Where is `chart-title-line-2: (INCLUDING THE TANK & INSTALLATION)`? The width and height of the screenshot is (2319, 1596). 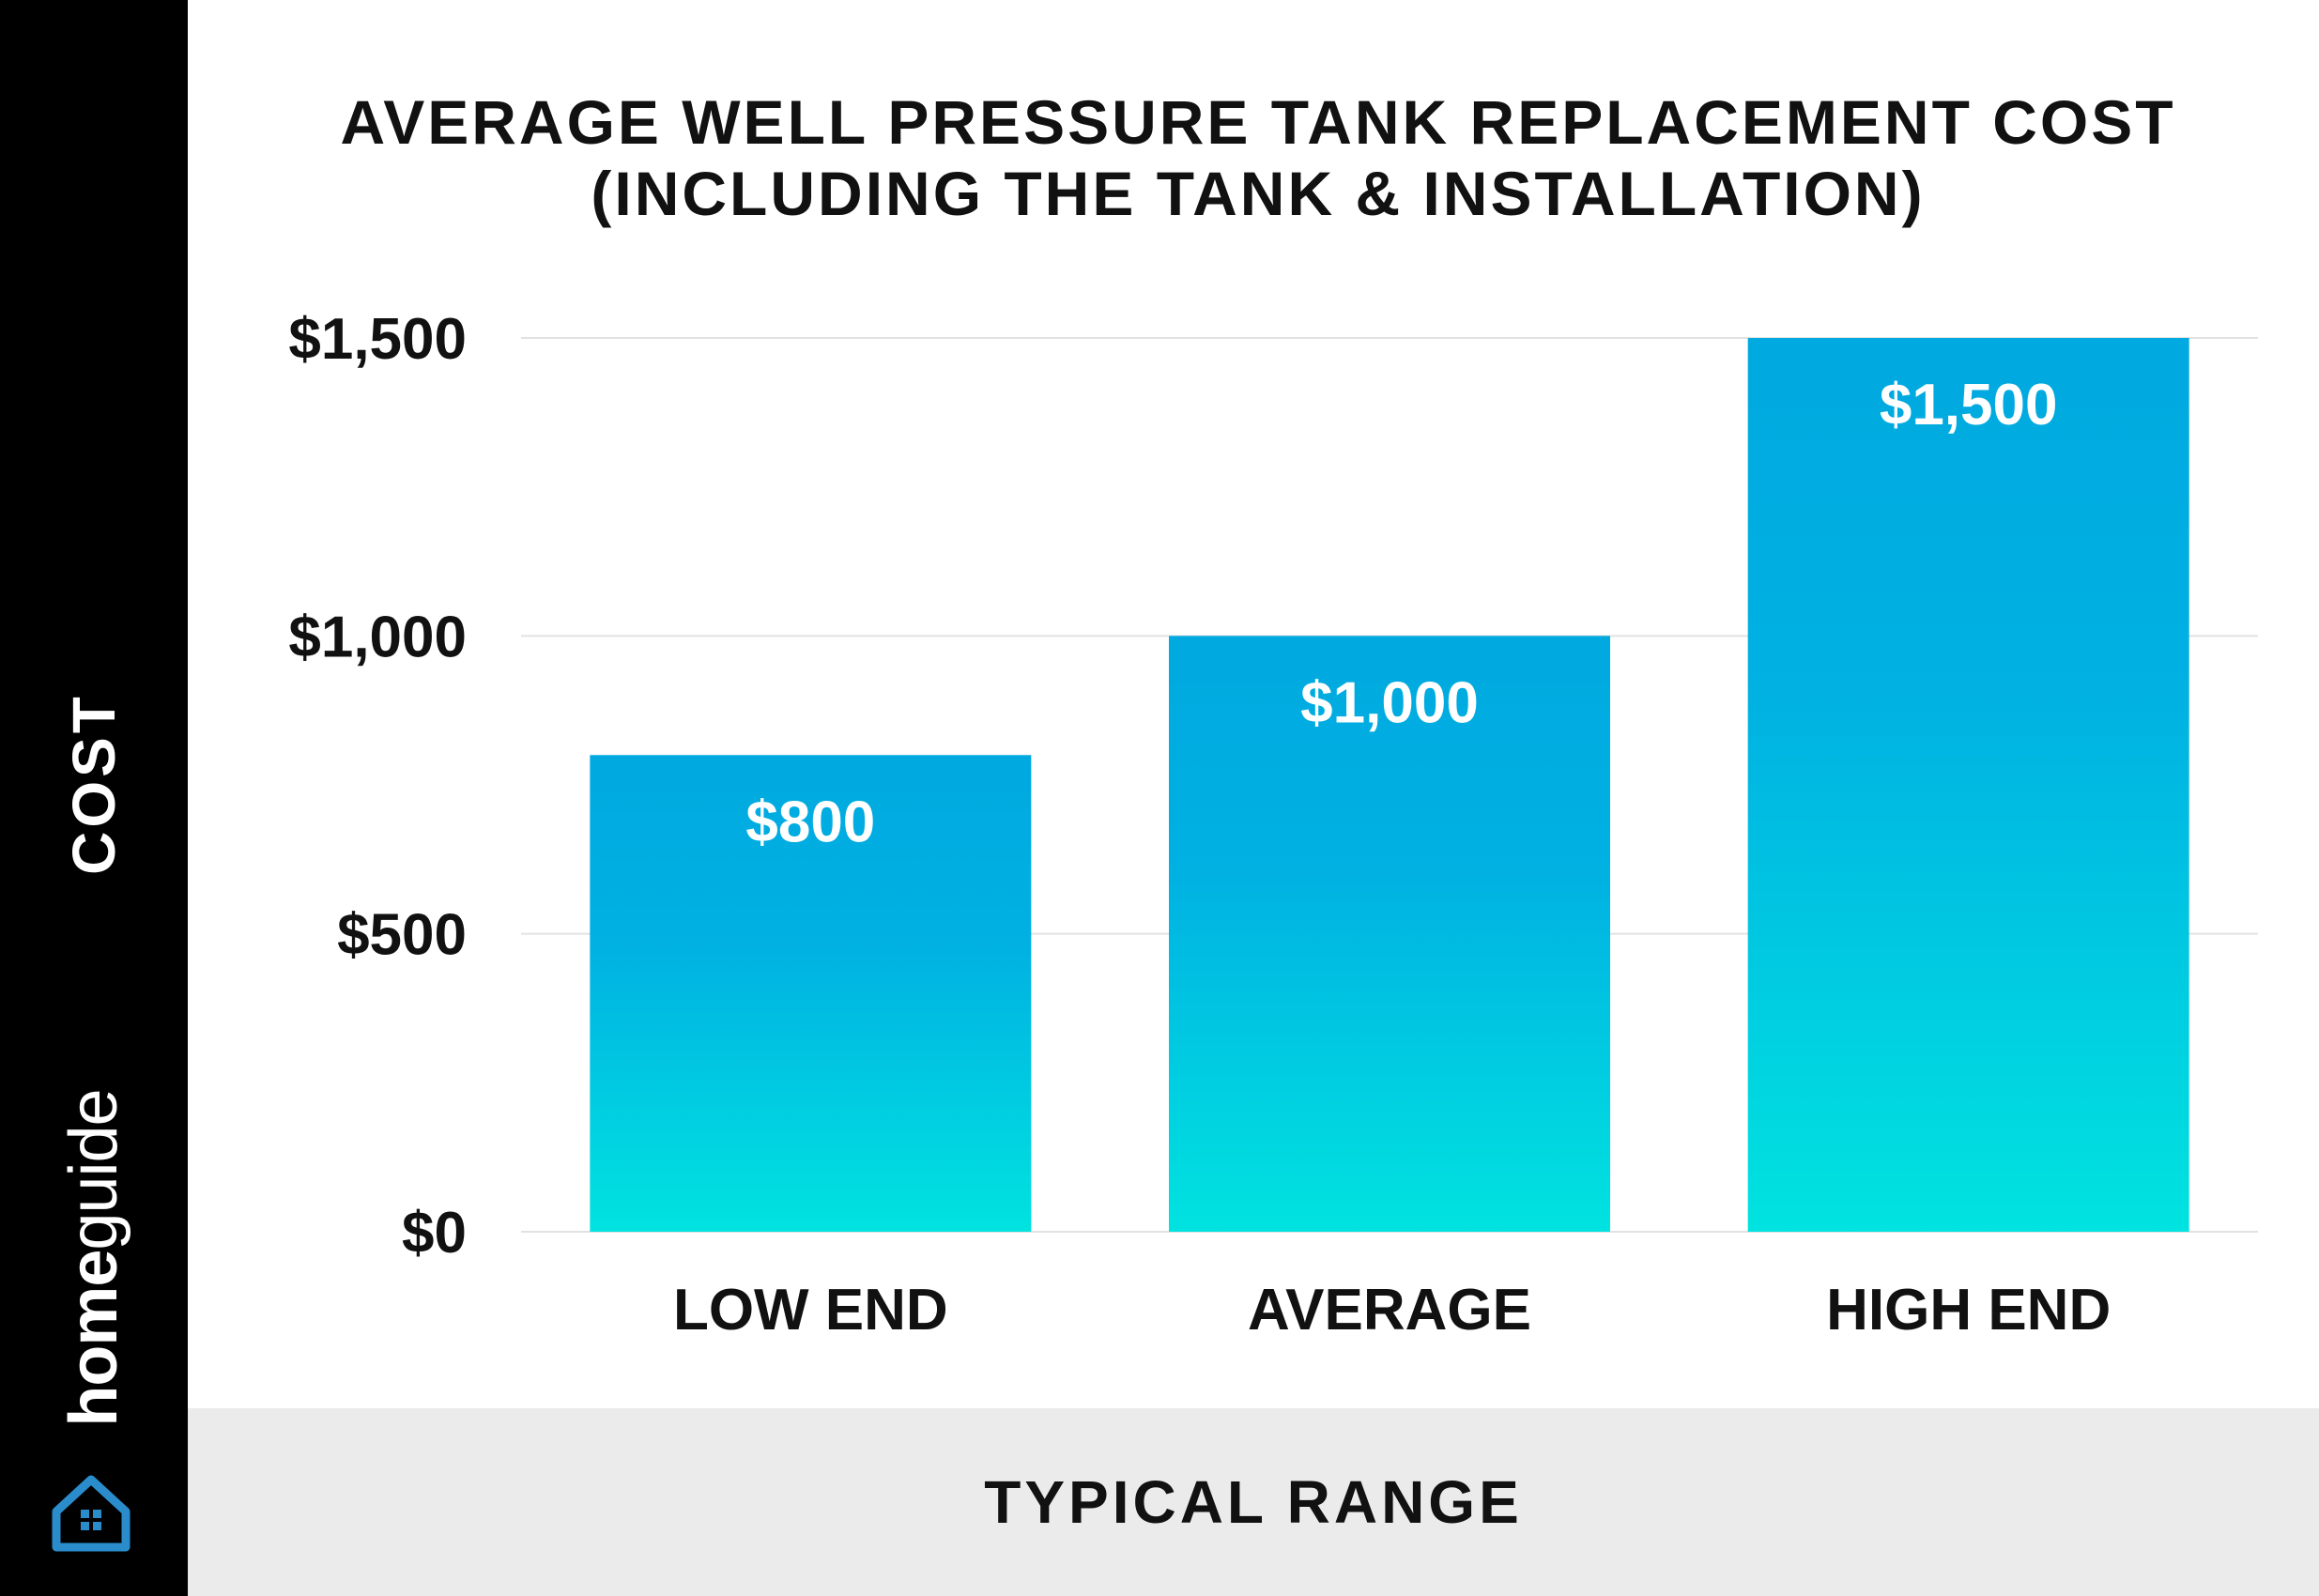 chart-title-line-2: (INCLUDING THE TANK & INSTALLATION) is located at coordinates (1258, 194).